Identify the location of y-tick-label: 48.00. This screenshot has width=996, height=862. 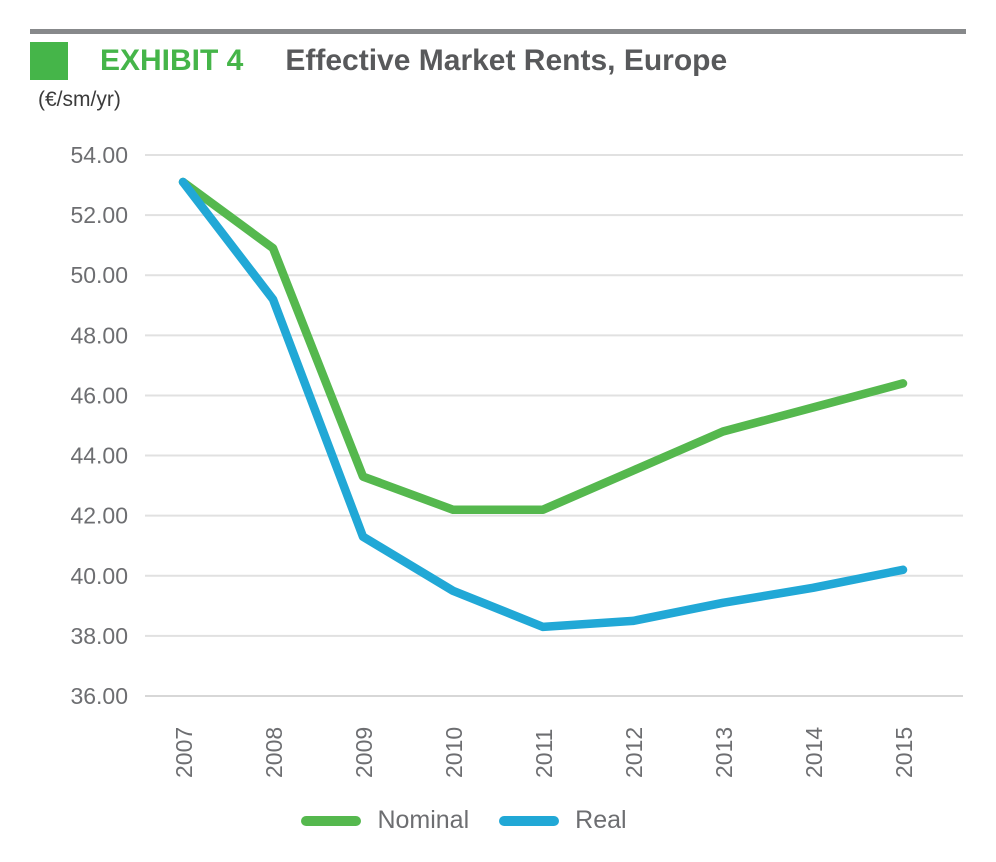
(99, 335).